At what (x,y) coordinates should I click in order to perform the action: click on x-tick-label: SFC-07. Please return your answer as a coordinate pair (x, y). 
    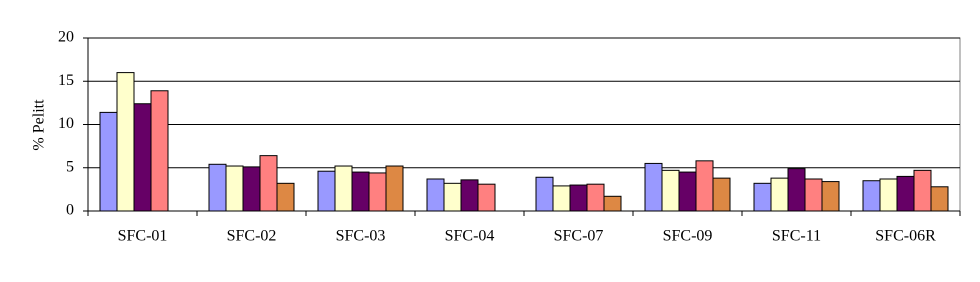
    Looking at the image, I should click on (579, 236).